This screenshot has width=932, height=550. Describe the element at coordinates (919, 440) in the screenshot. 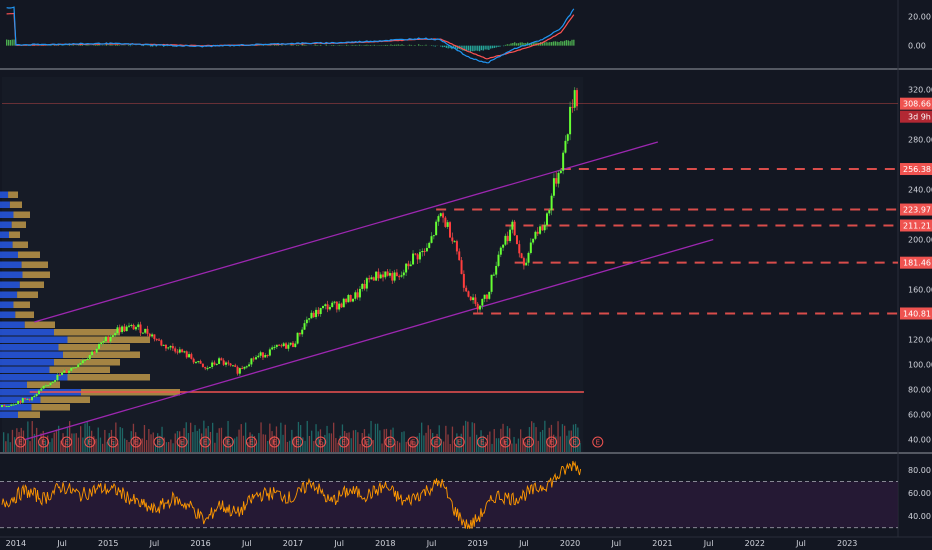

I see `price-axis-tick: 40.00` at that location.